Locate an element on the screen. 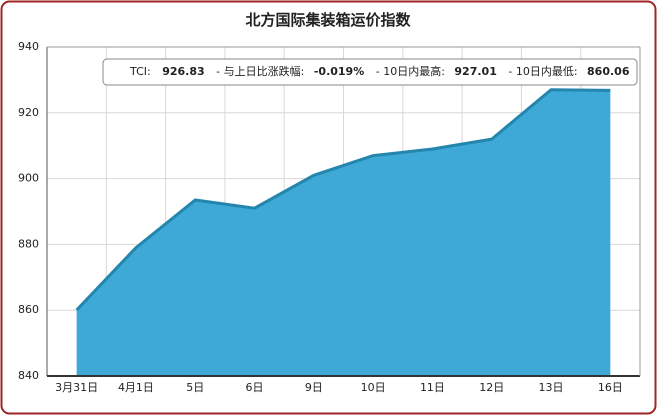  y-tick-label: 860 is located at coordinates (28, 309).